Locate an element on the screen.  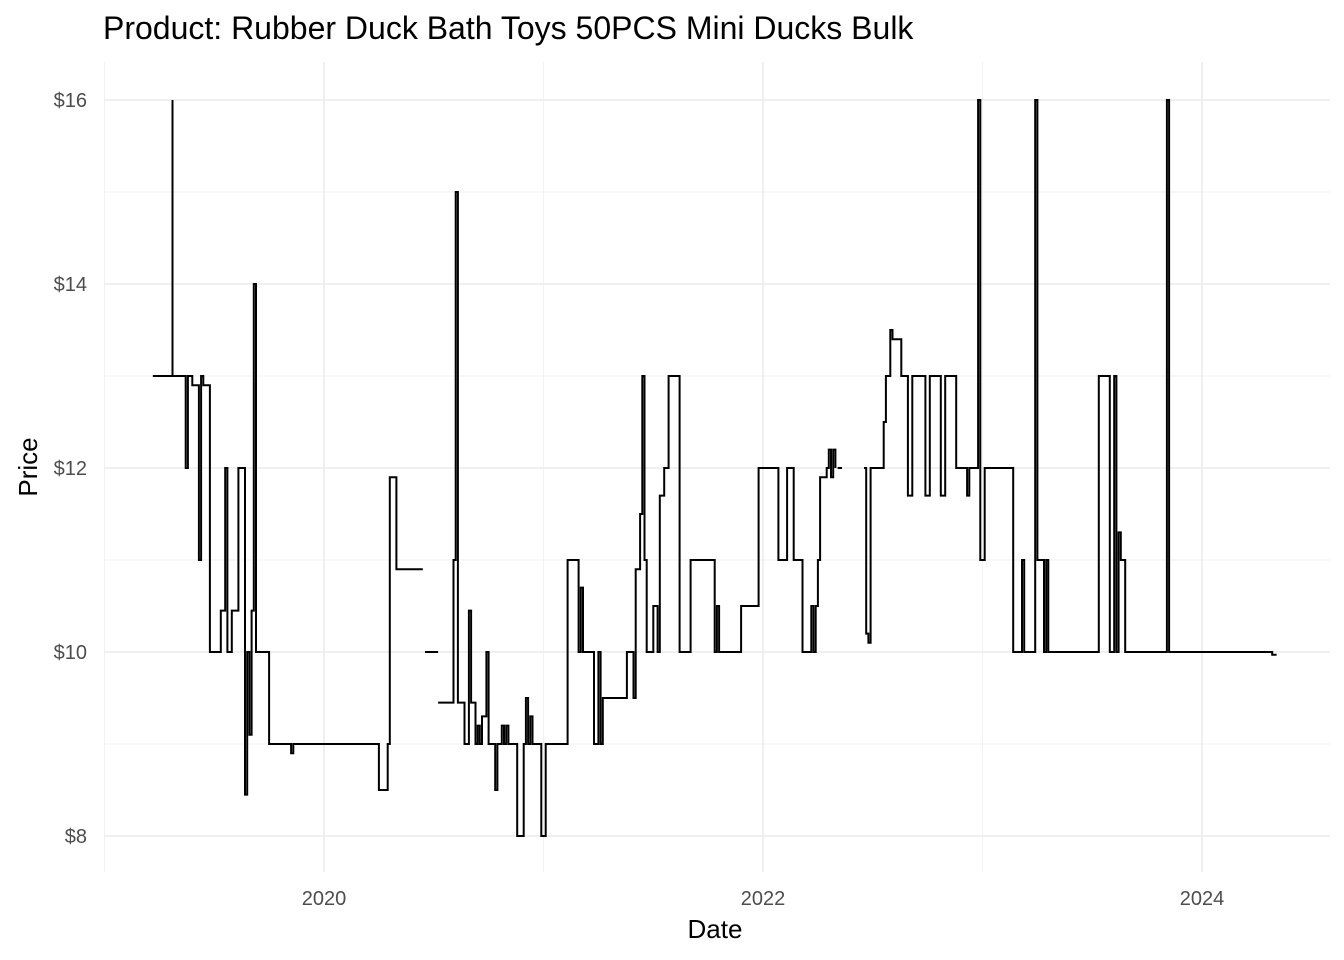
y-axis-title: Price is located at coordinates (28, 466).